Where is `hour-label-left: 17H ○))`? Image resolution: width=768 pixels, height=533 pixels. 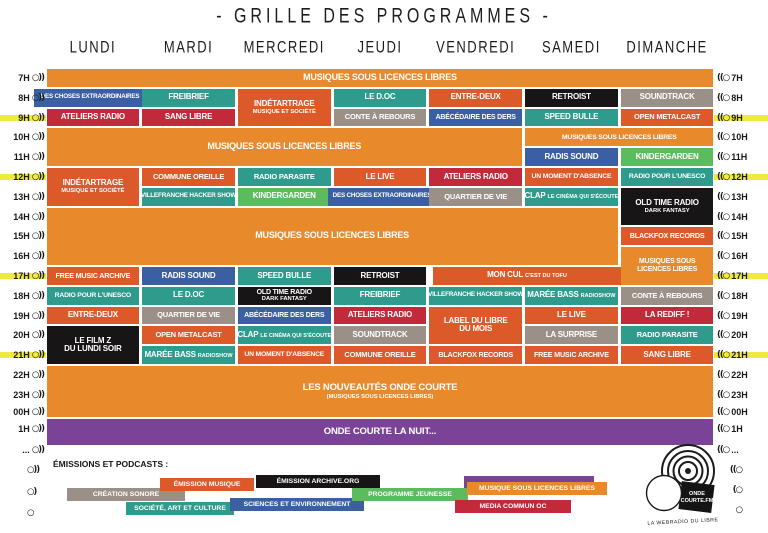 hour-label-left: 17H ○)) is located at coordinates (22, 276).